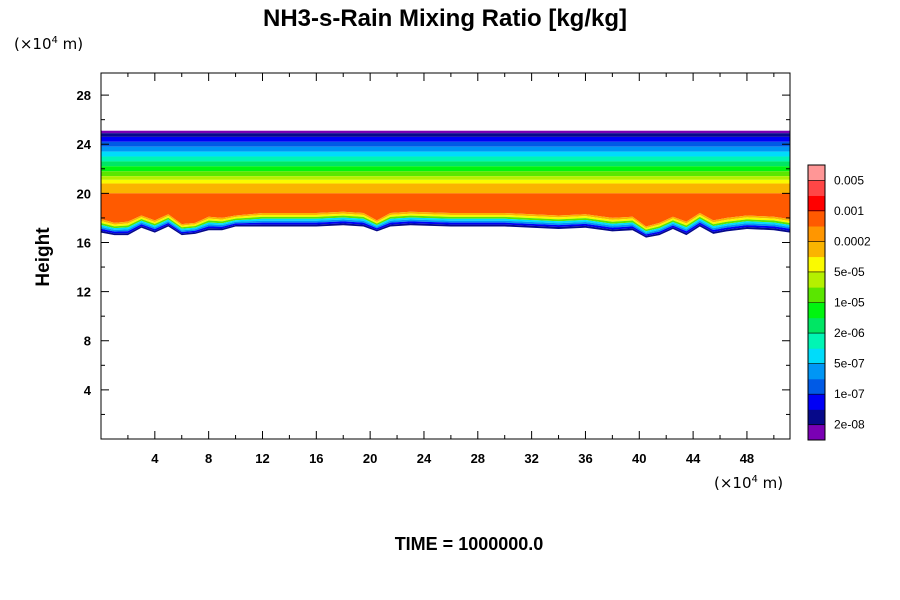 The image size is (900, 600). Describe the element at coordinates (370, 458) in the screenshot. I see `x-tick-label: 20` at that location.